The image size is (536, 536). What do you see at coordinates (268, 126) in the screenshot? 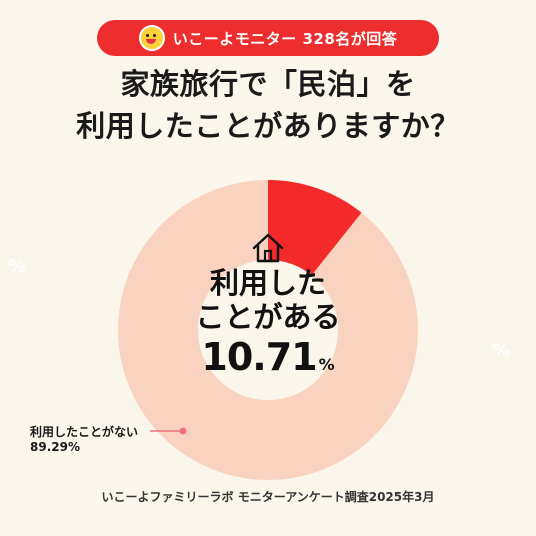
I see `title-line-2: 利用したことがありますか？` at bounding box center [268, 126].